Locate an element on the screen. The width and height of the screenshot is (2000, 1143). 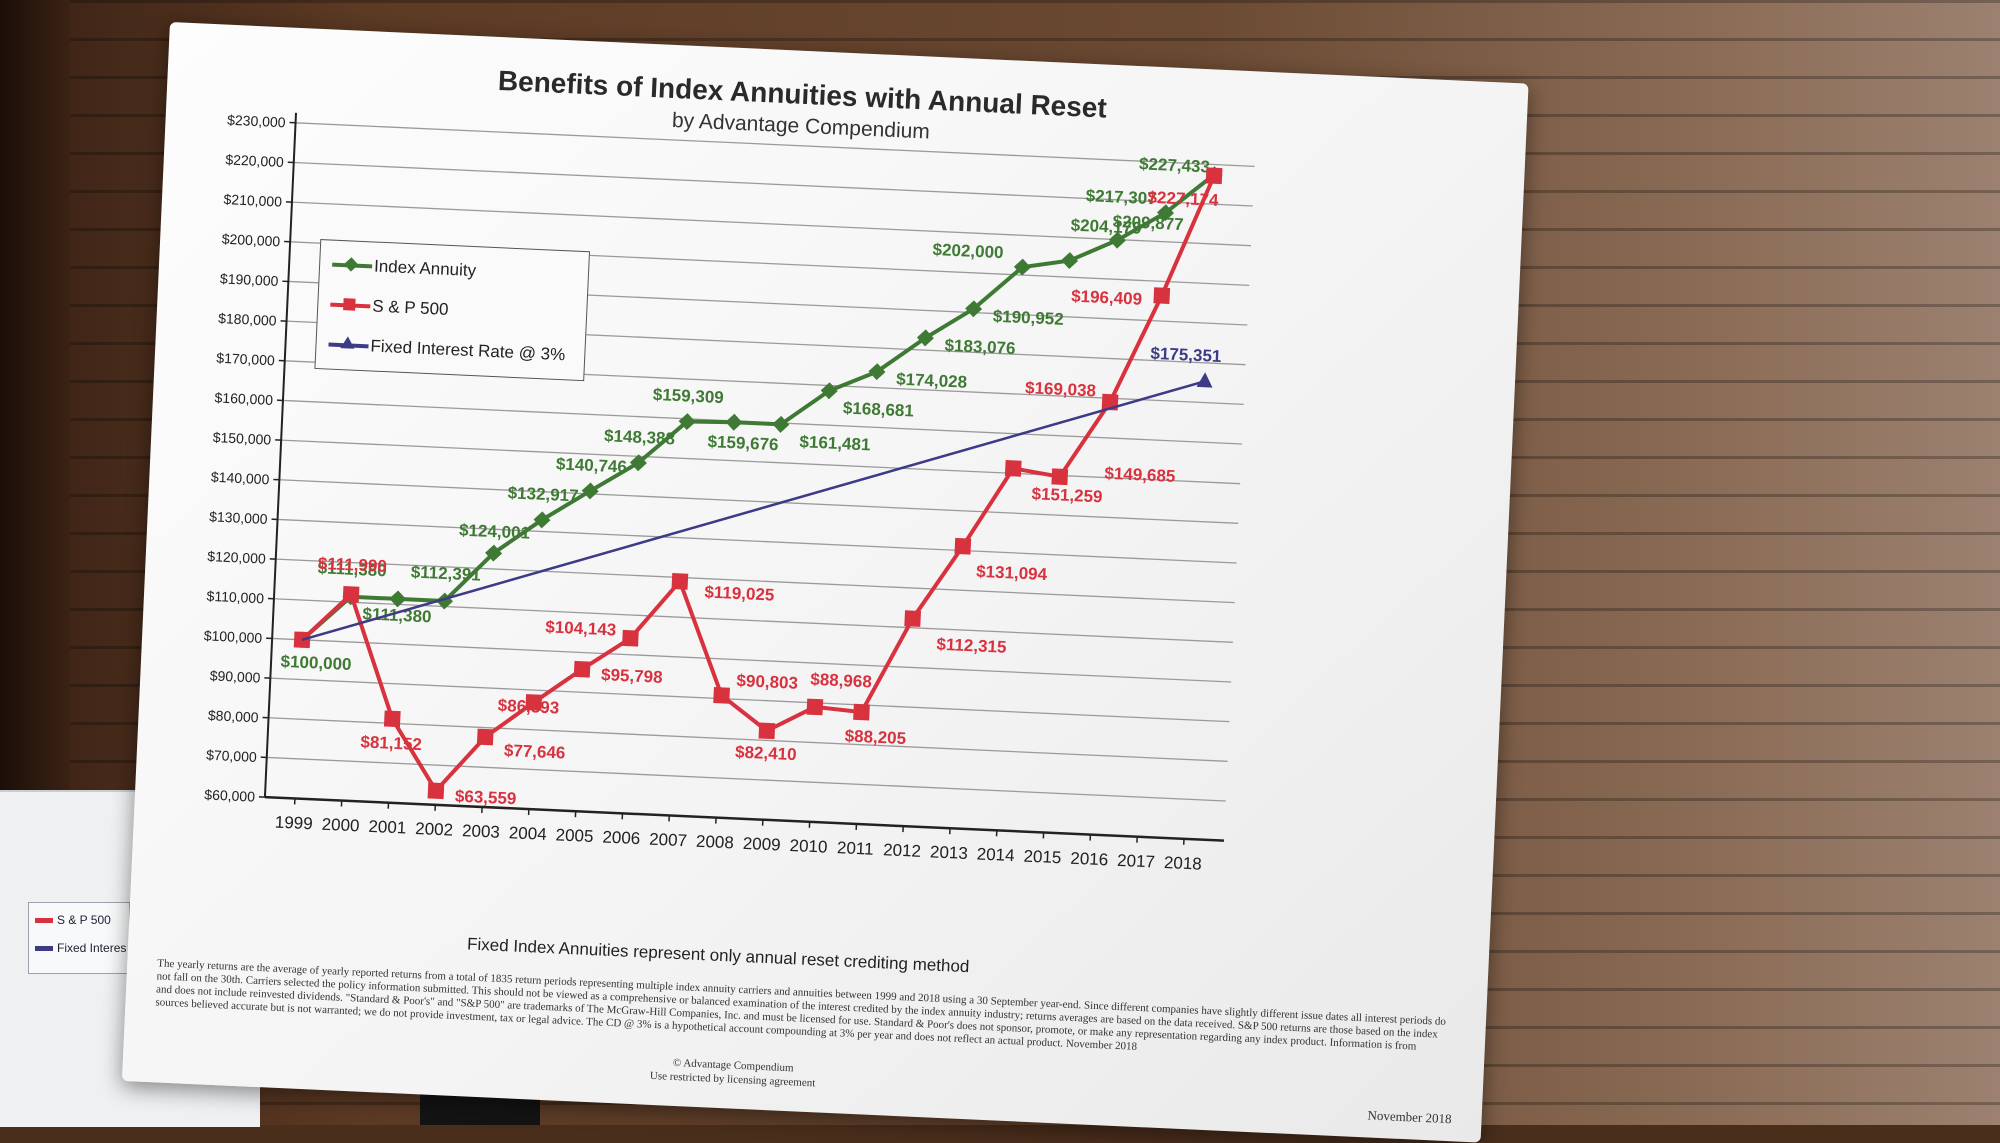
x-tick-label: 2017 is located at coordinates (1136, 861).